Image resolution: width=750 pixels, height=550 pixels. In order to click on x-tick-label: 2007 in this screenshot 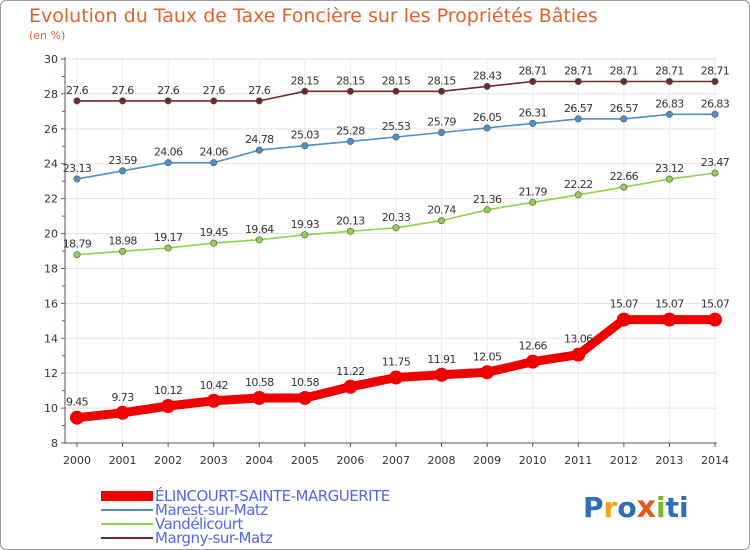, I will do `click(396, 460)`.